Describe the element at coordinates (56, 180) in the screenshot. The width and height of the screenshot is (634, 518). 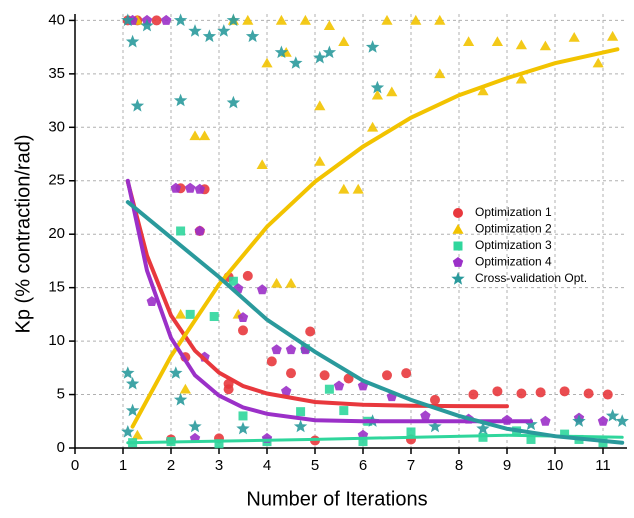
I see `y-tick-label: 25` at that location.